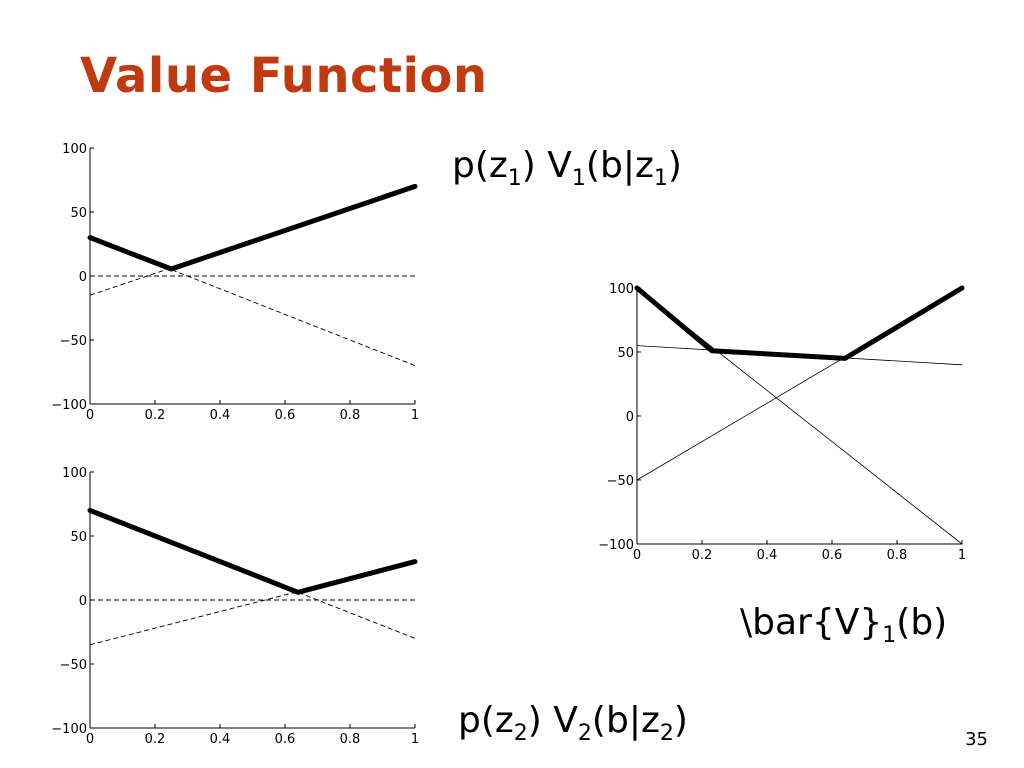  Describe the element at coordinates (976, 739) in the screenshot. I see `page-number: 35` at that location.